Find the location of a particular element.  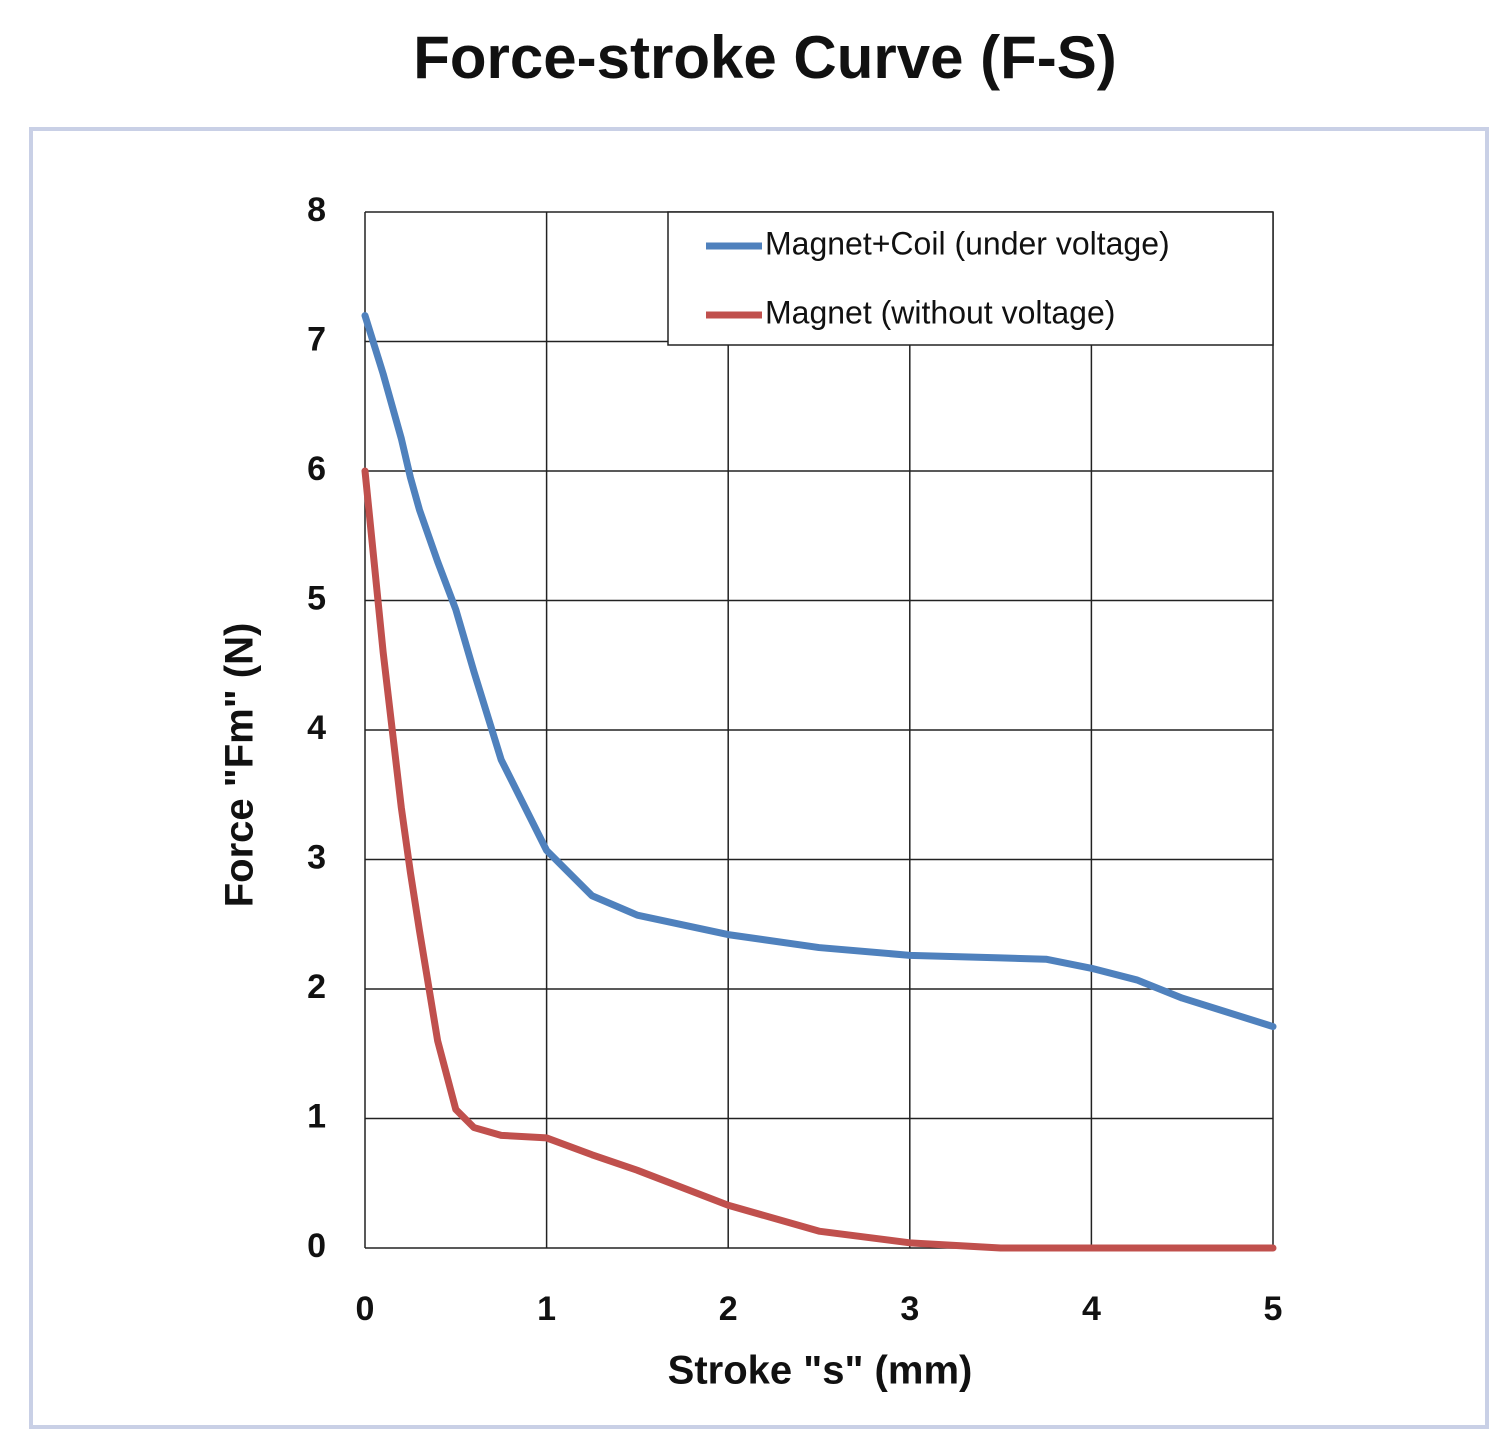

x-tick-label: 1 is located at coordinates (546, 1309).